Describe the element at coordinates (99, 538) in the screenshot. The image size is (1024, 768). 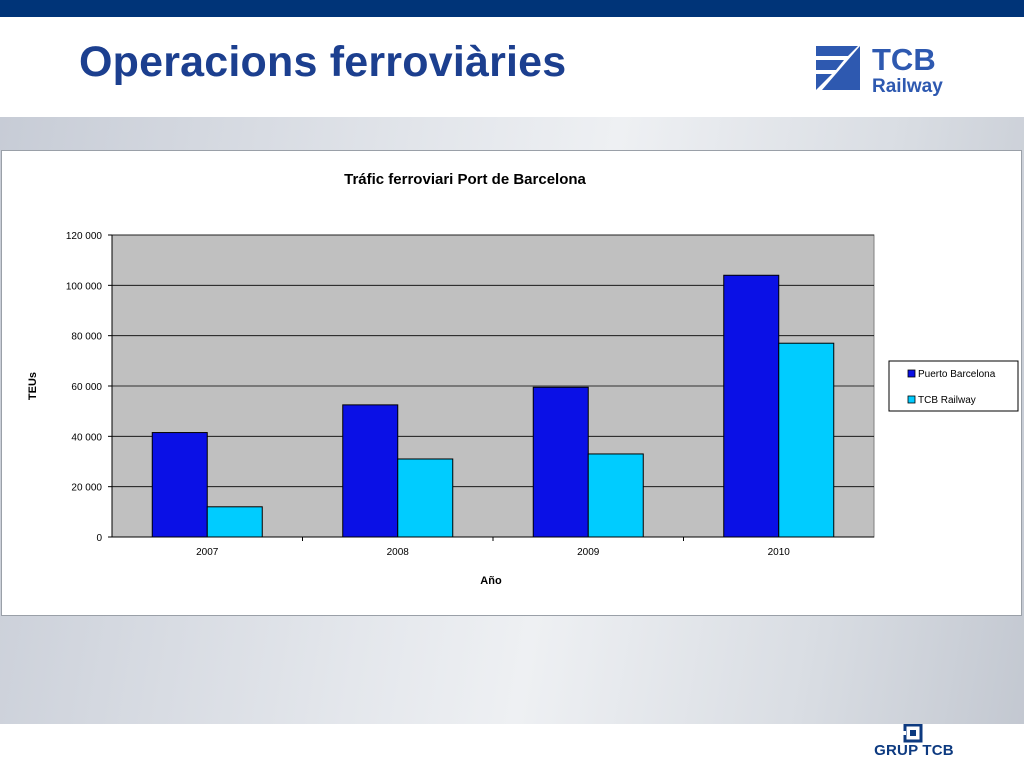
I see `y-tick-label: 0` at that location.